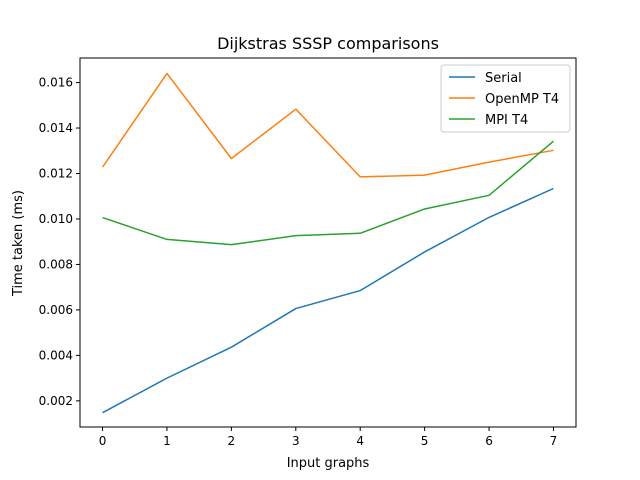 The width and height of the screenshot is (640, 480). I want to click on legend: Serial OpenMP T4 MPI T4, so click(505, 98).